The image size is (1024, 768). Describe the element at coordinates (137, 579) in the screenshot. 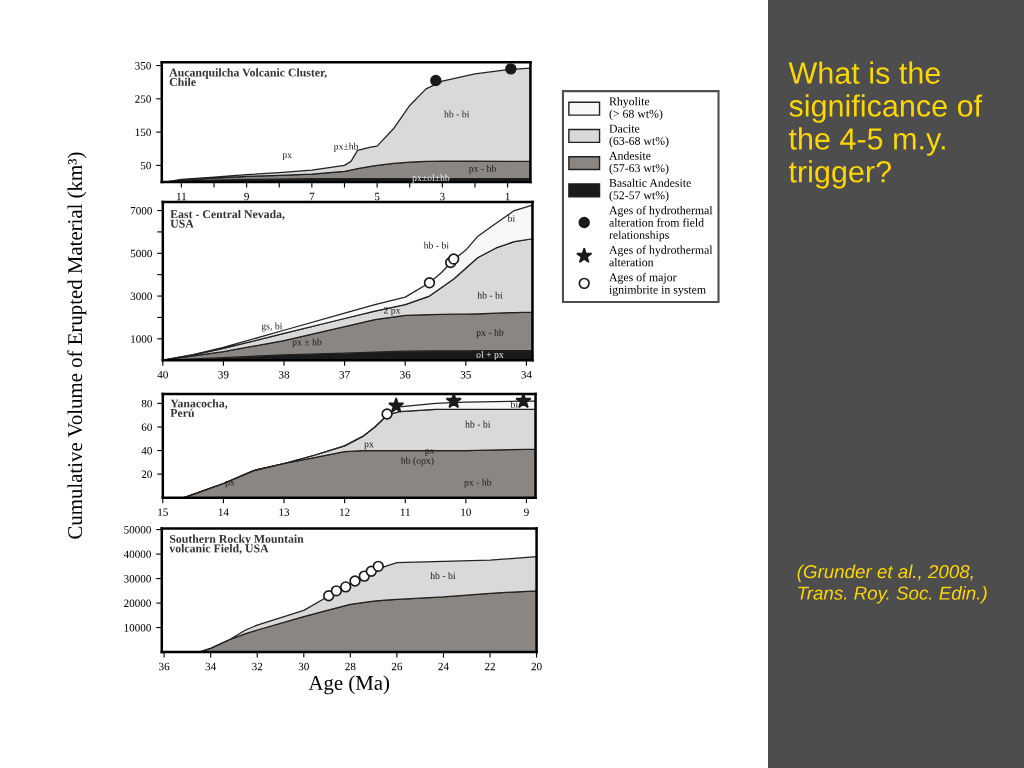

I see `y-tick-label: 30000` at that location.